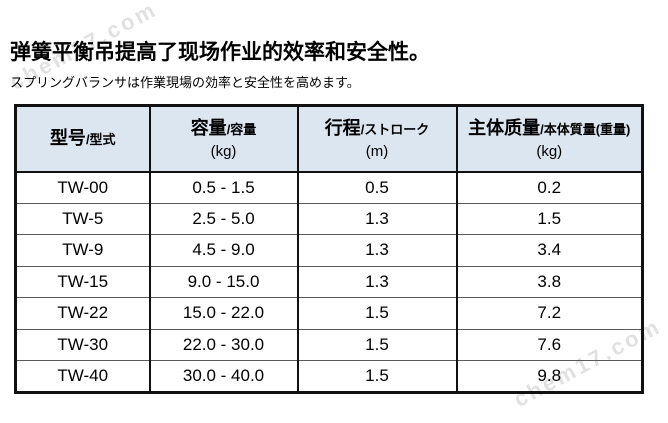 The image size is (668, 423). I want to click on model-cell: TW-22, so click(82, 313).